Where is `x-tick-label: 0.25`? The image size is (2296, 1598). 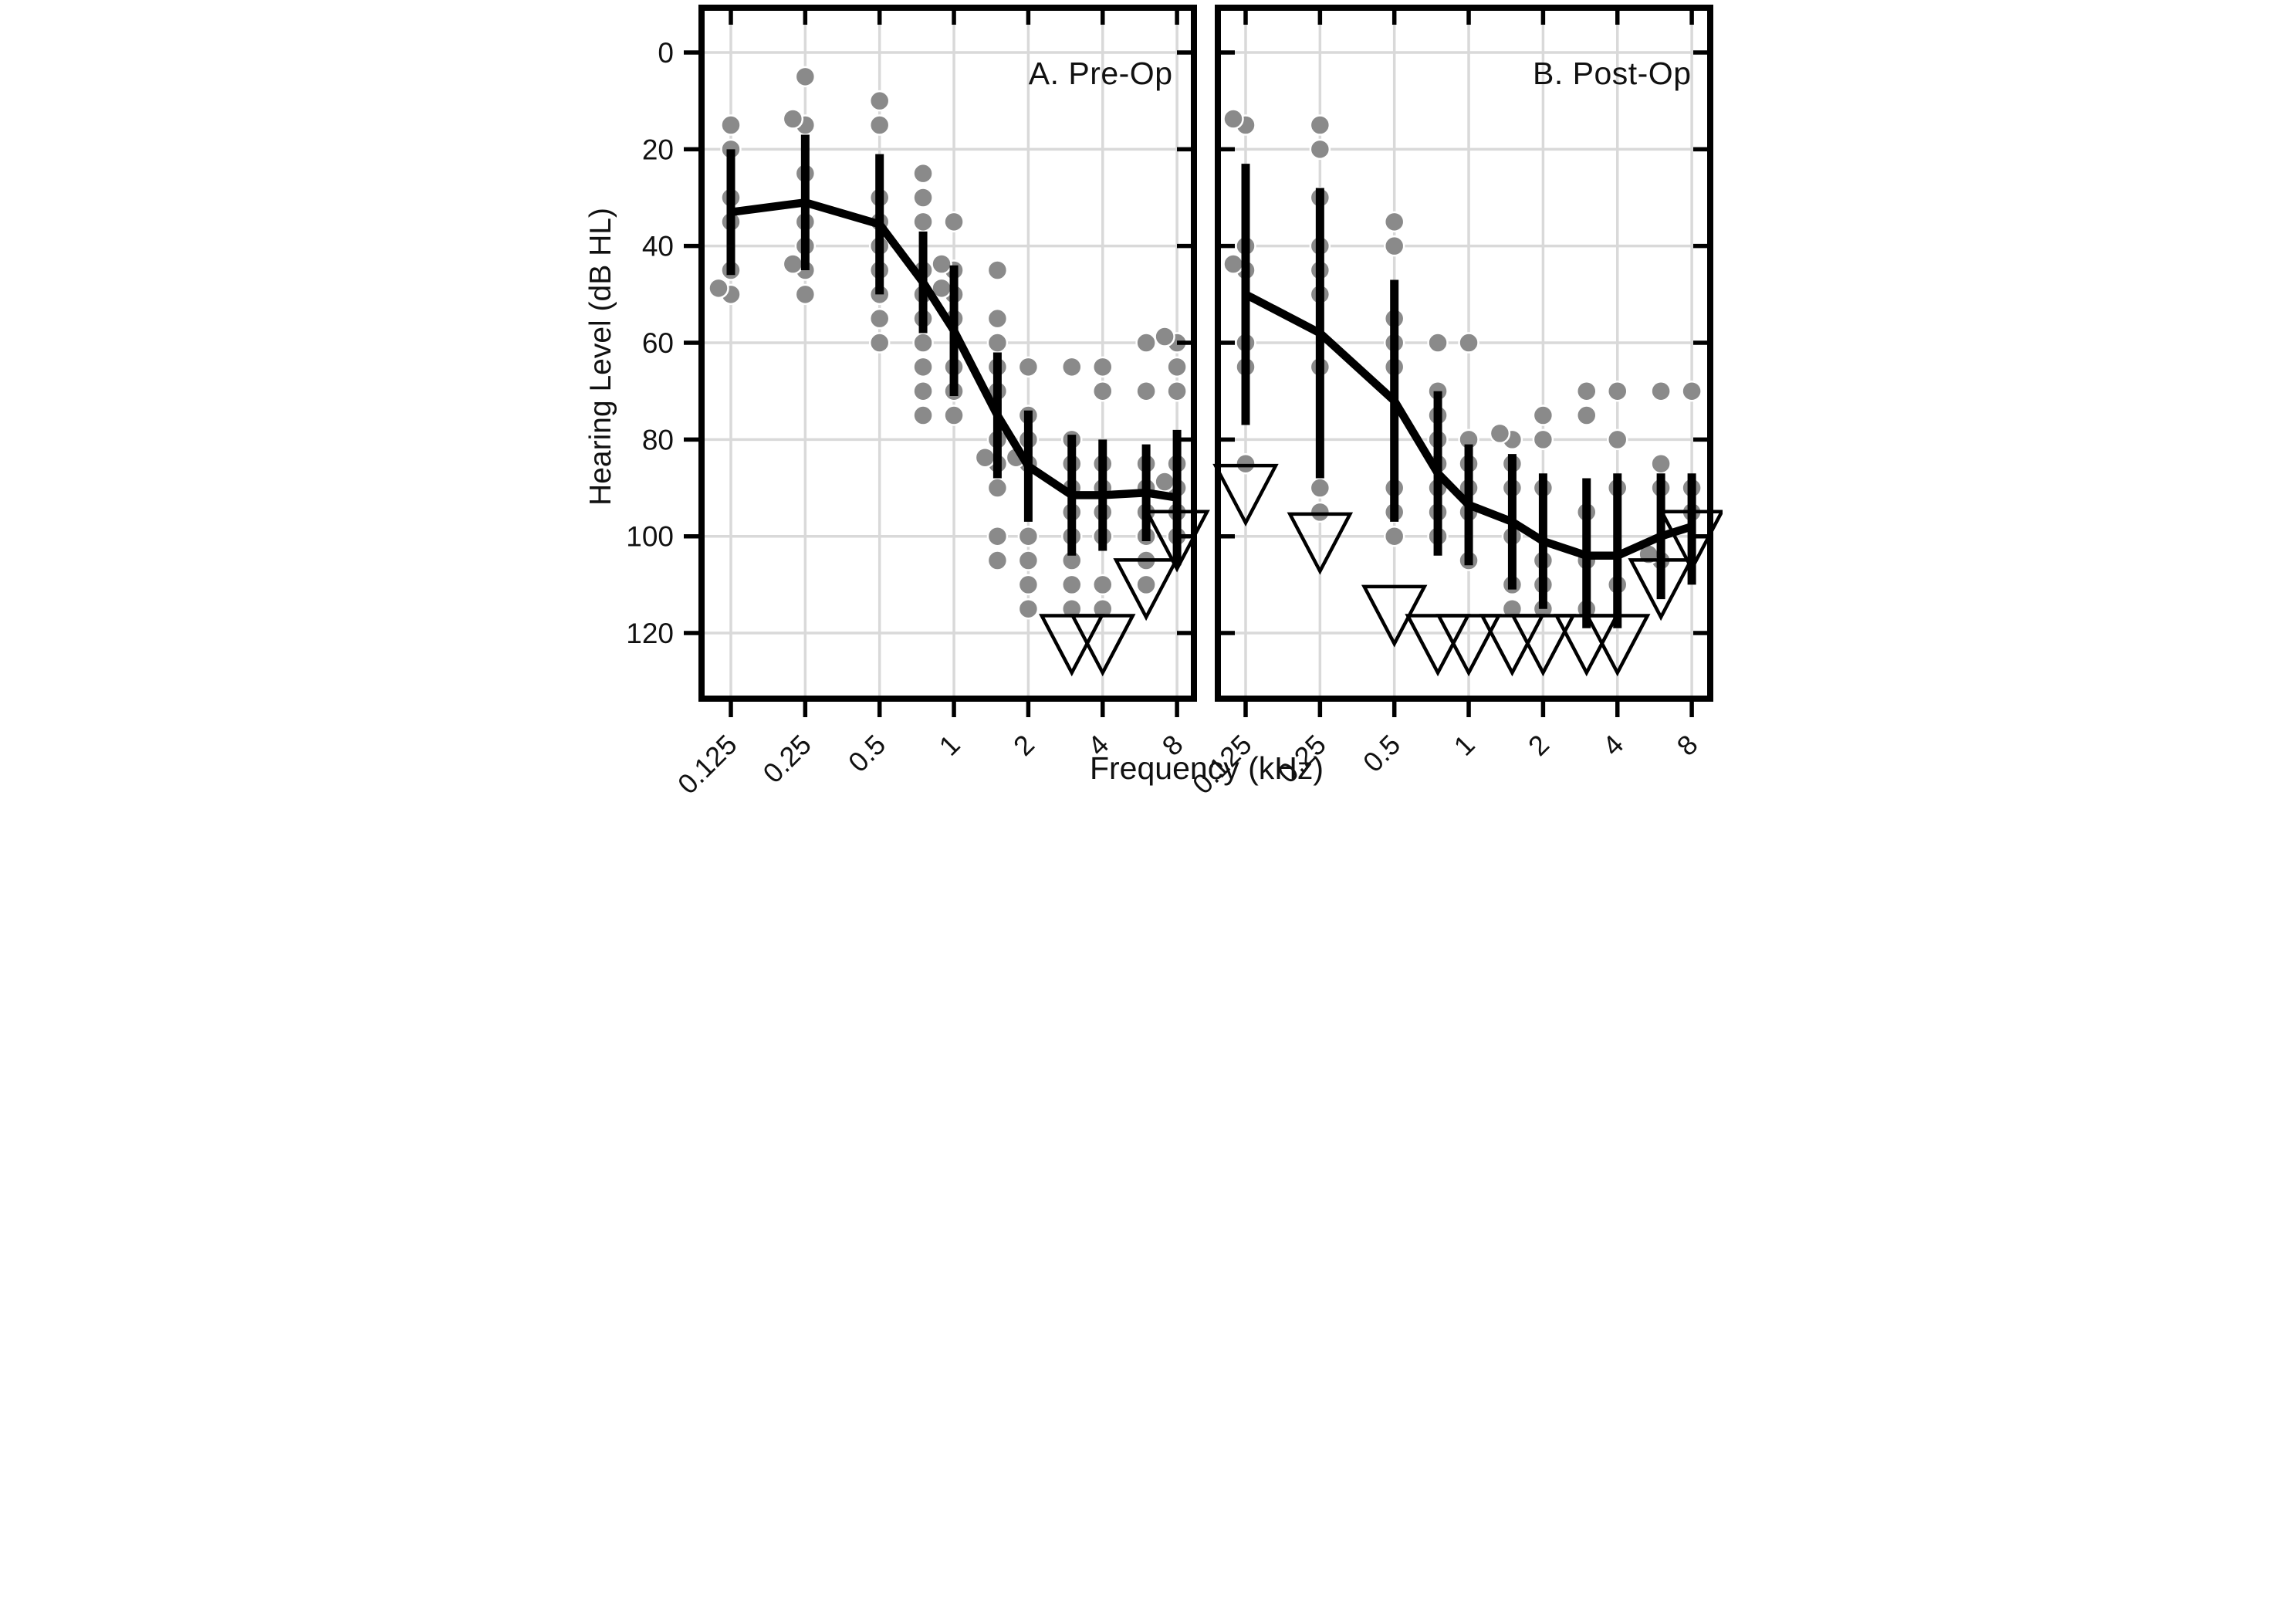
x-tick-label: 0.25 is located at coordinates (786, 759).